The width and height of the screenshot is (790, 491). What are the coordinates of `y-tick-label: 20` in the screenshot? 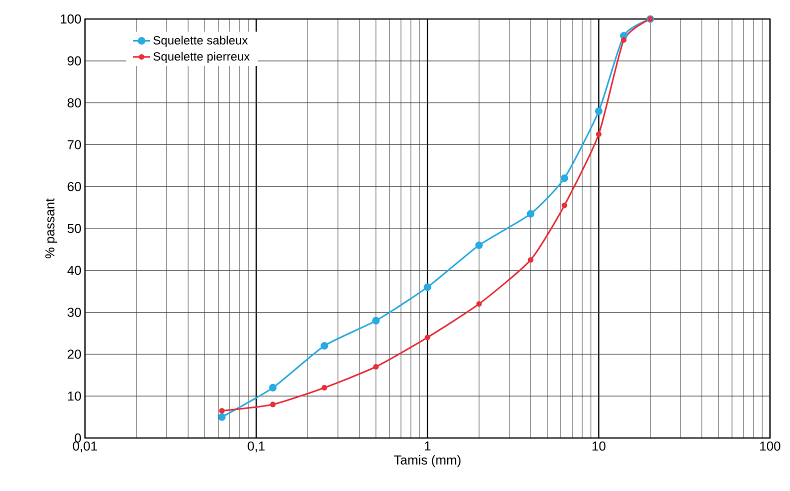 It's located at (74, 354).